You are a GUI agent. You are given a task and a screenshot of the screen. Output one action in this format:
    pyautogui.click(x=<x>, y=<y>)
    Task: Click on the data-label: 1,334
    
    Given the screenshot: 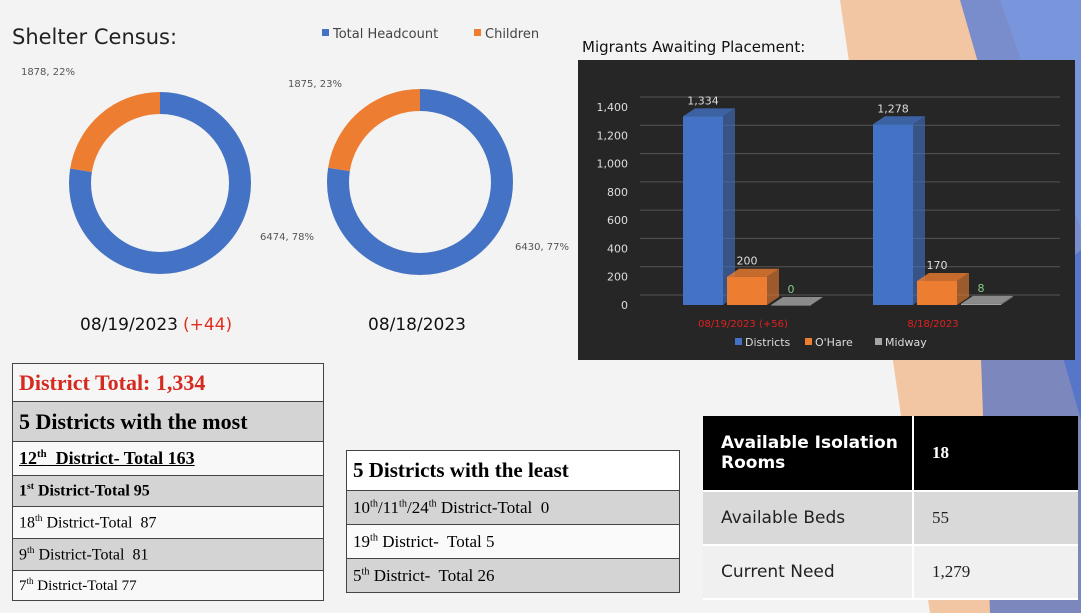 What is the action you would take?
    pyautogui.click(x=703, y=100)
    